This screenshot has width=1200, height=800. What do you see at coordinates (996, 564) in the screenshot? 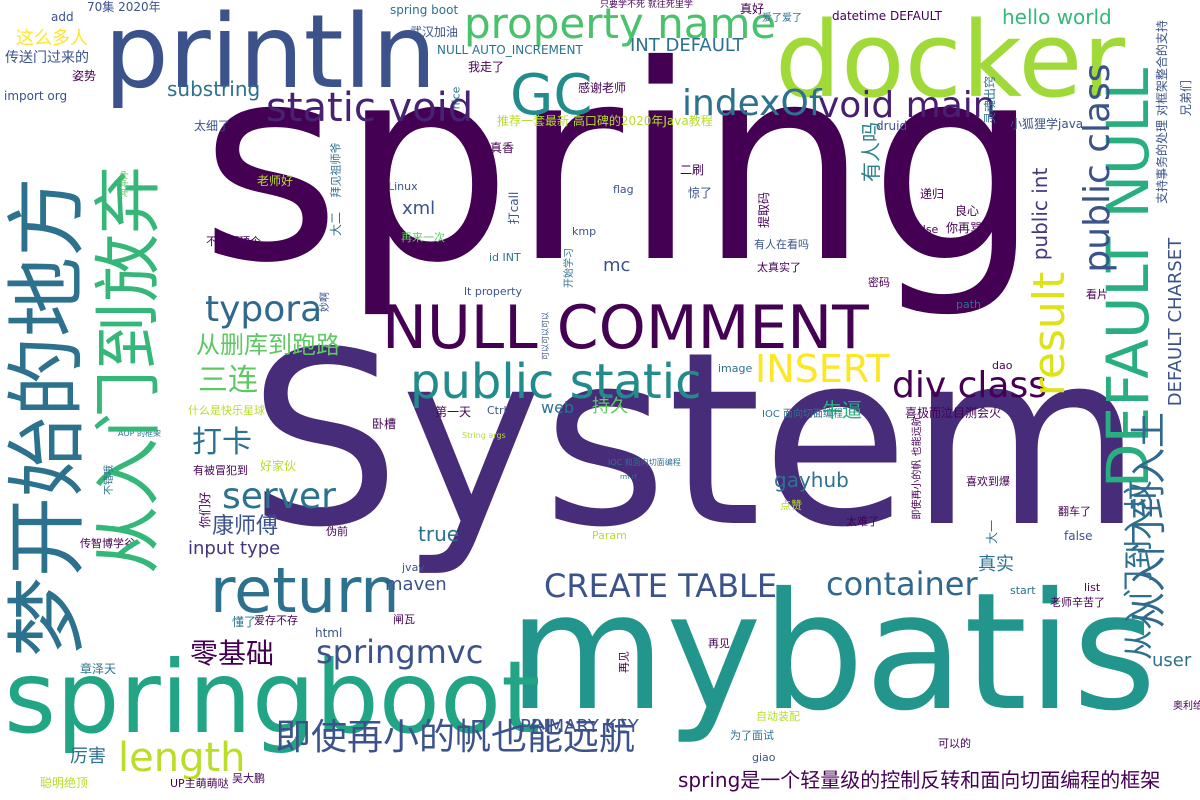
I see `word: 真实` at bounding box center [996, 564].